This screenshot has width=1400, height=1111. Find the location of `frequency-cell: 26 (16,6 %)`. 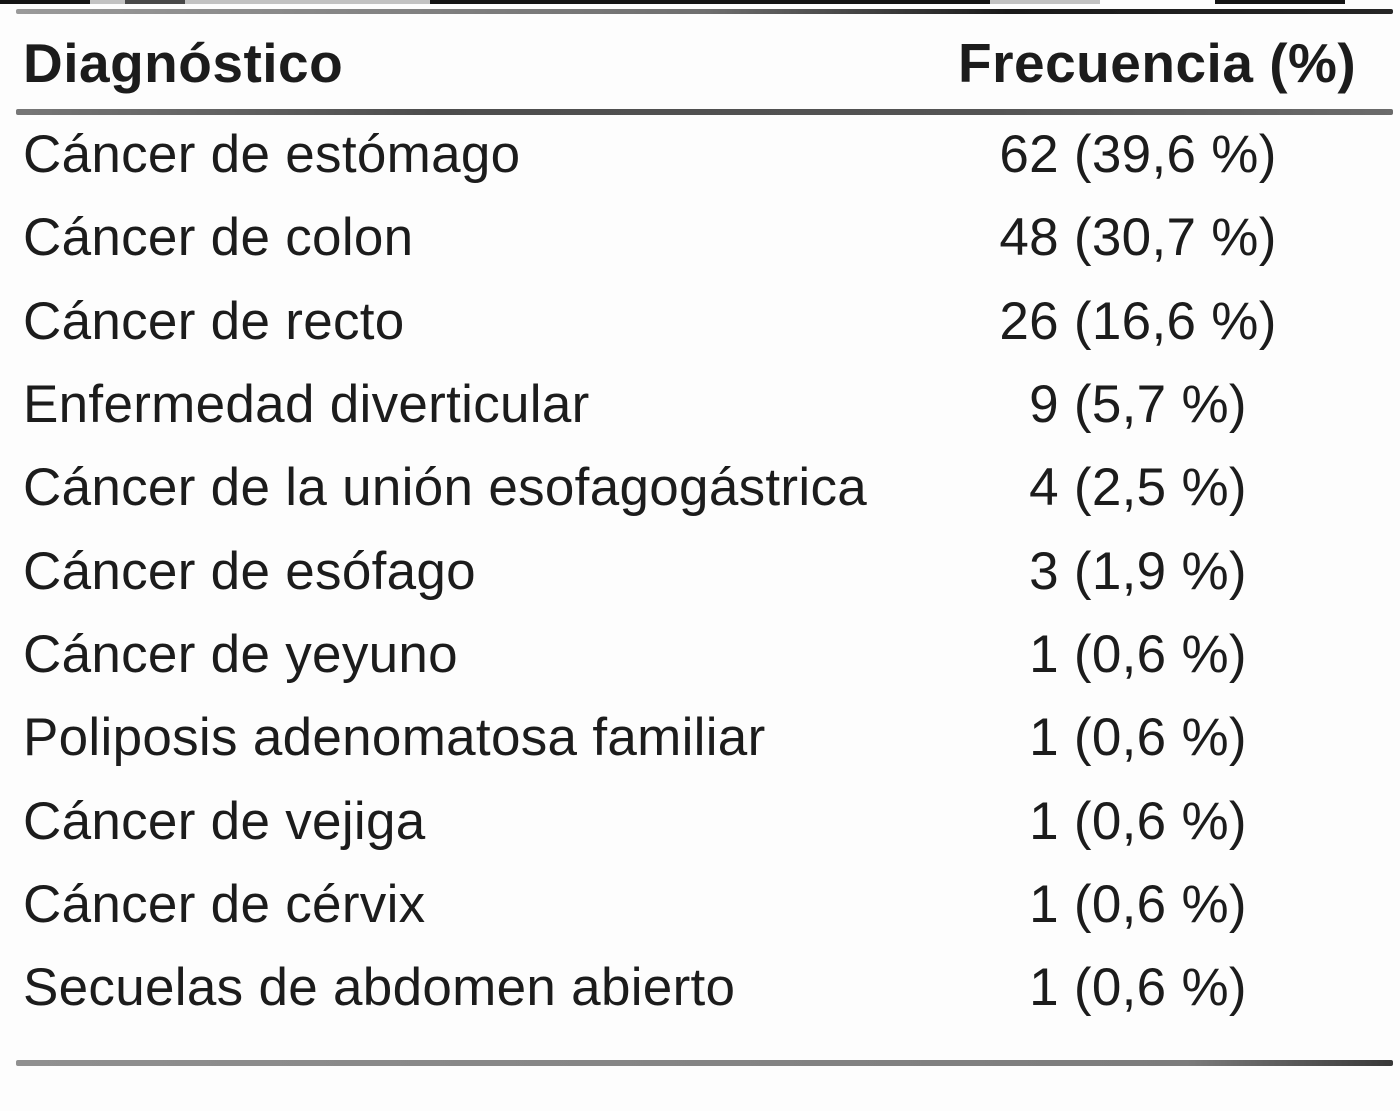

frequency-cell: 26 (16,6 %) is located at coordinates (1138, 321).